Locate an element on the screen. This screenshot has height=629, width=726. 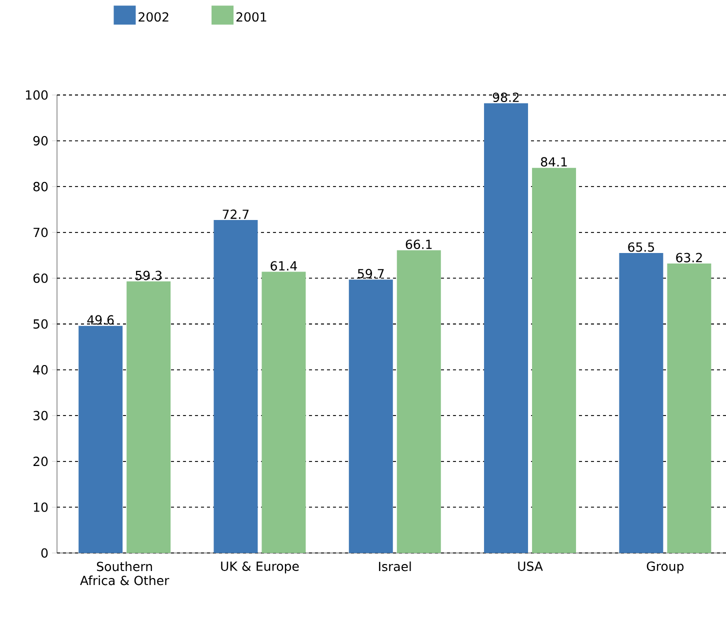
data-label: 59.3 is located at coordinates (149, 275).